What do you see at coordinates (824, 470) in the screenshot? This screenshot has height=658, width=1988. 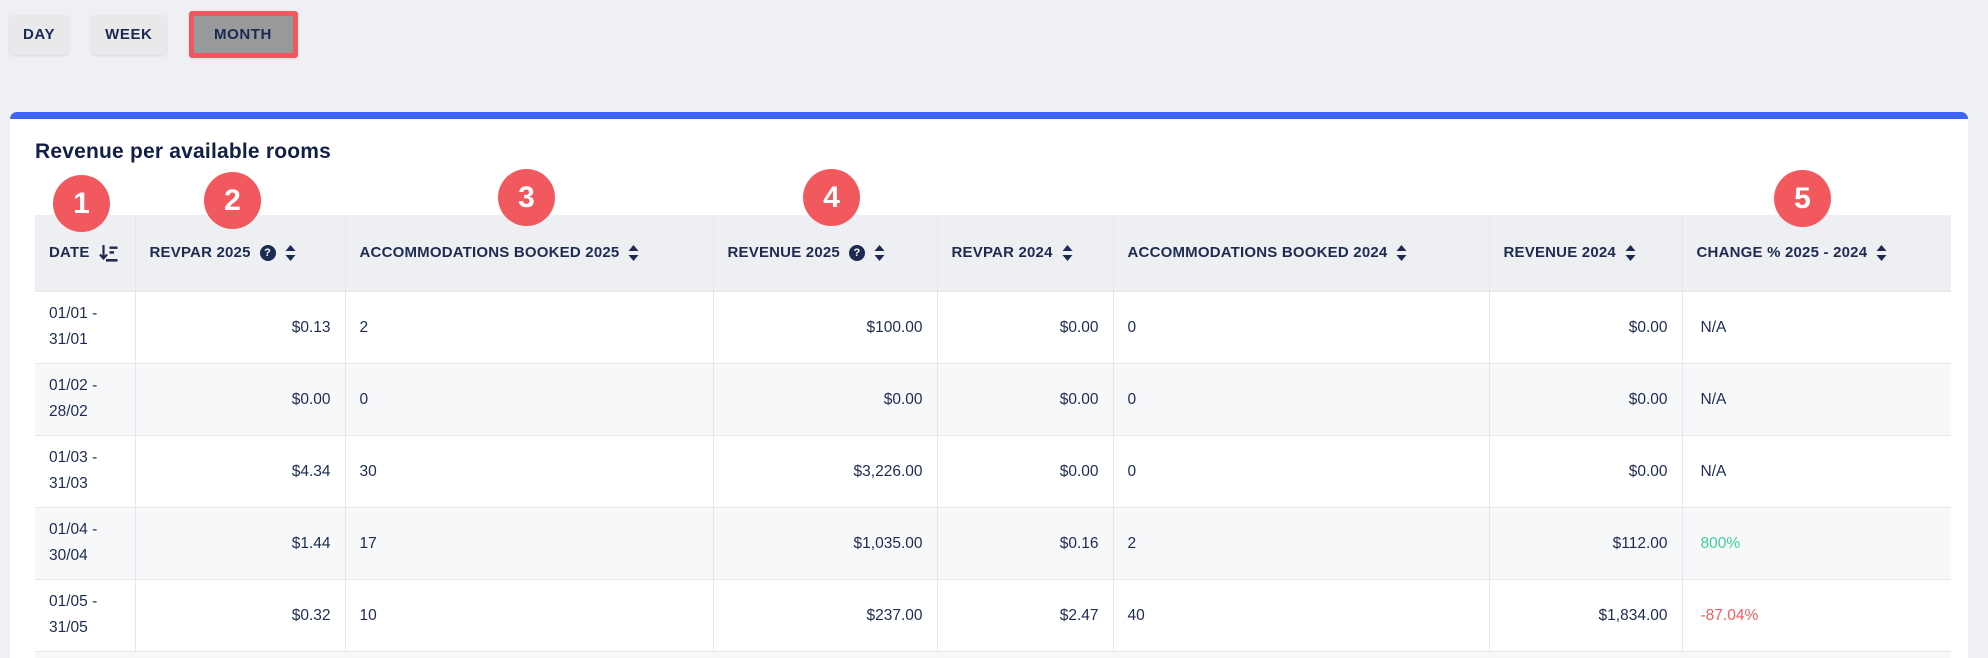 I see `cell-revenue_2025: $3,226.00` at bounding box center [824, 470].